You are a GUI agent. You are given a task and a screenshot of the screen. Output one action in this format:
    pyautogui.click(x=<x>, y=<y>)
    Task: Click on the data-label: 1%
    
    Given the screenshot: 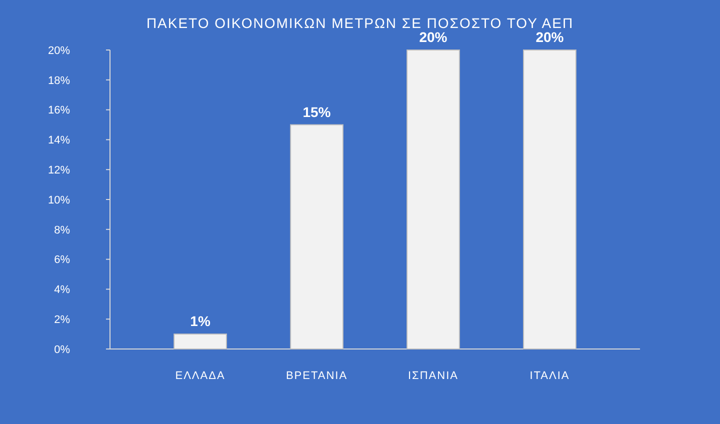 What is the action you would take?
    pyautogui.click(x=200, y=321)
    